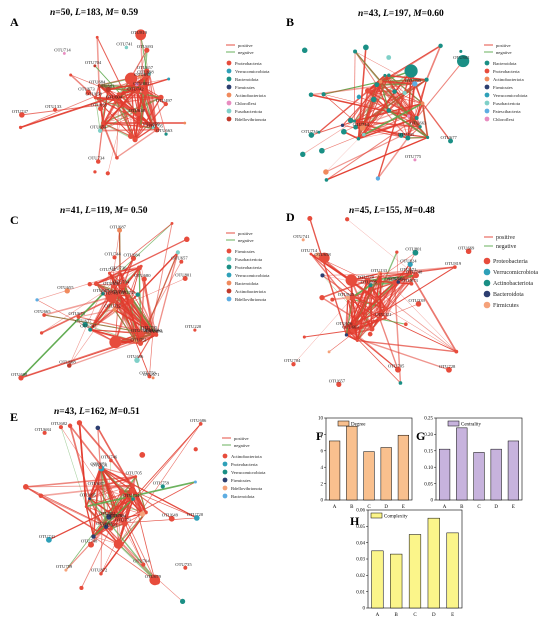 The image size is (550, 633). What do you see at coordinates (428, 452) in the screenshot?
I see `y-tick-label: 0.15` at bounding box center [428, 452].